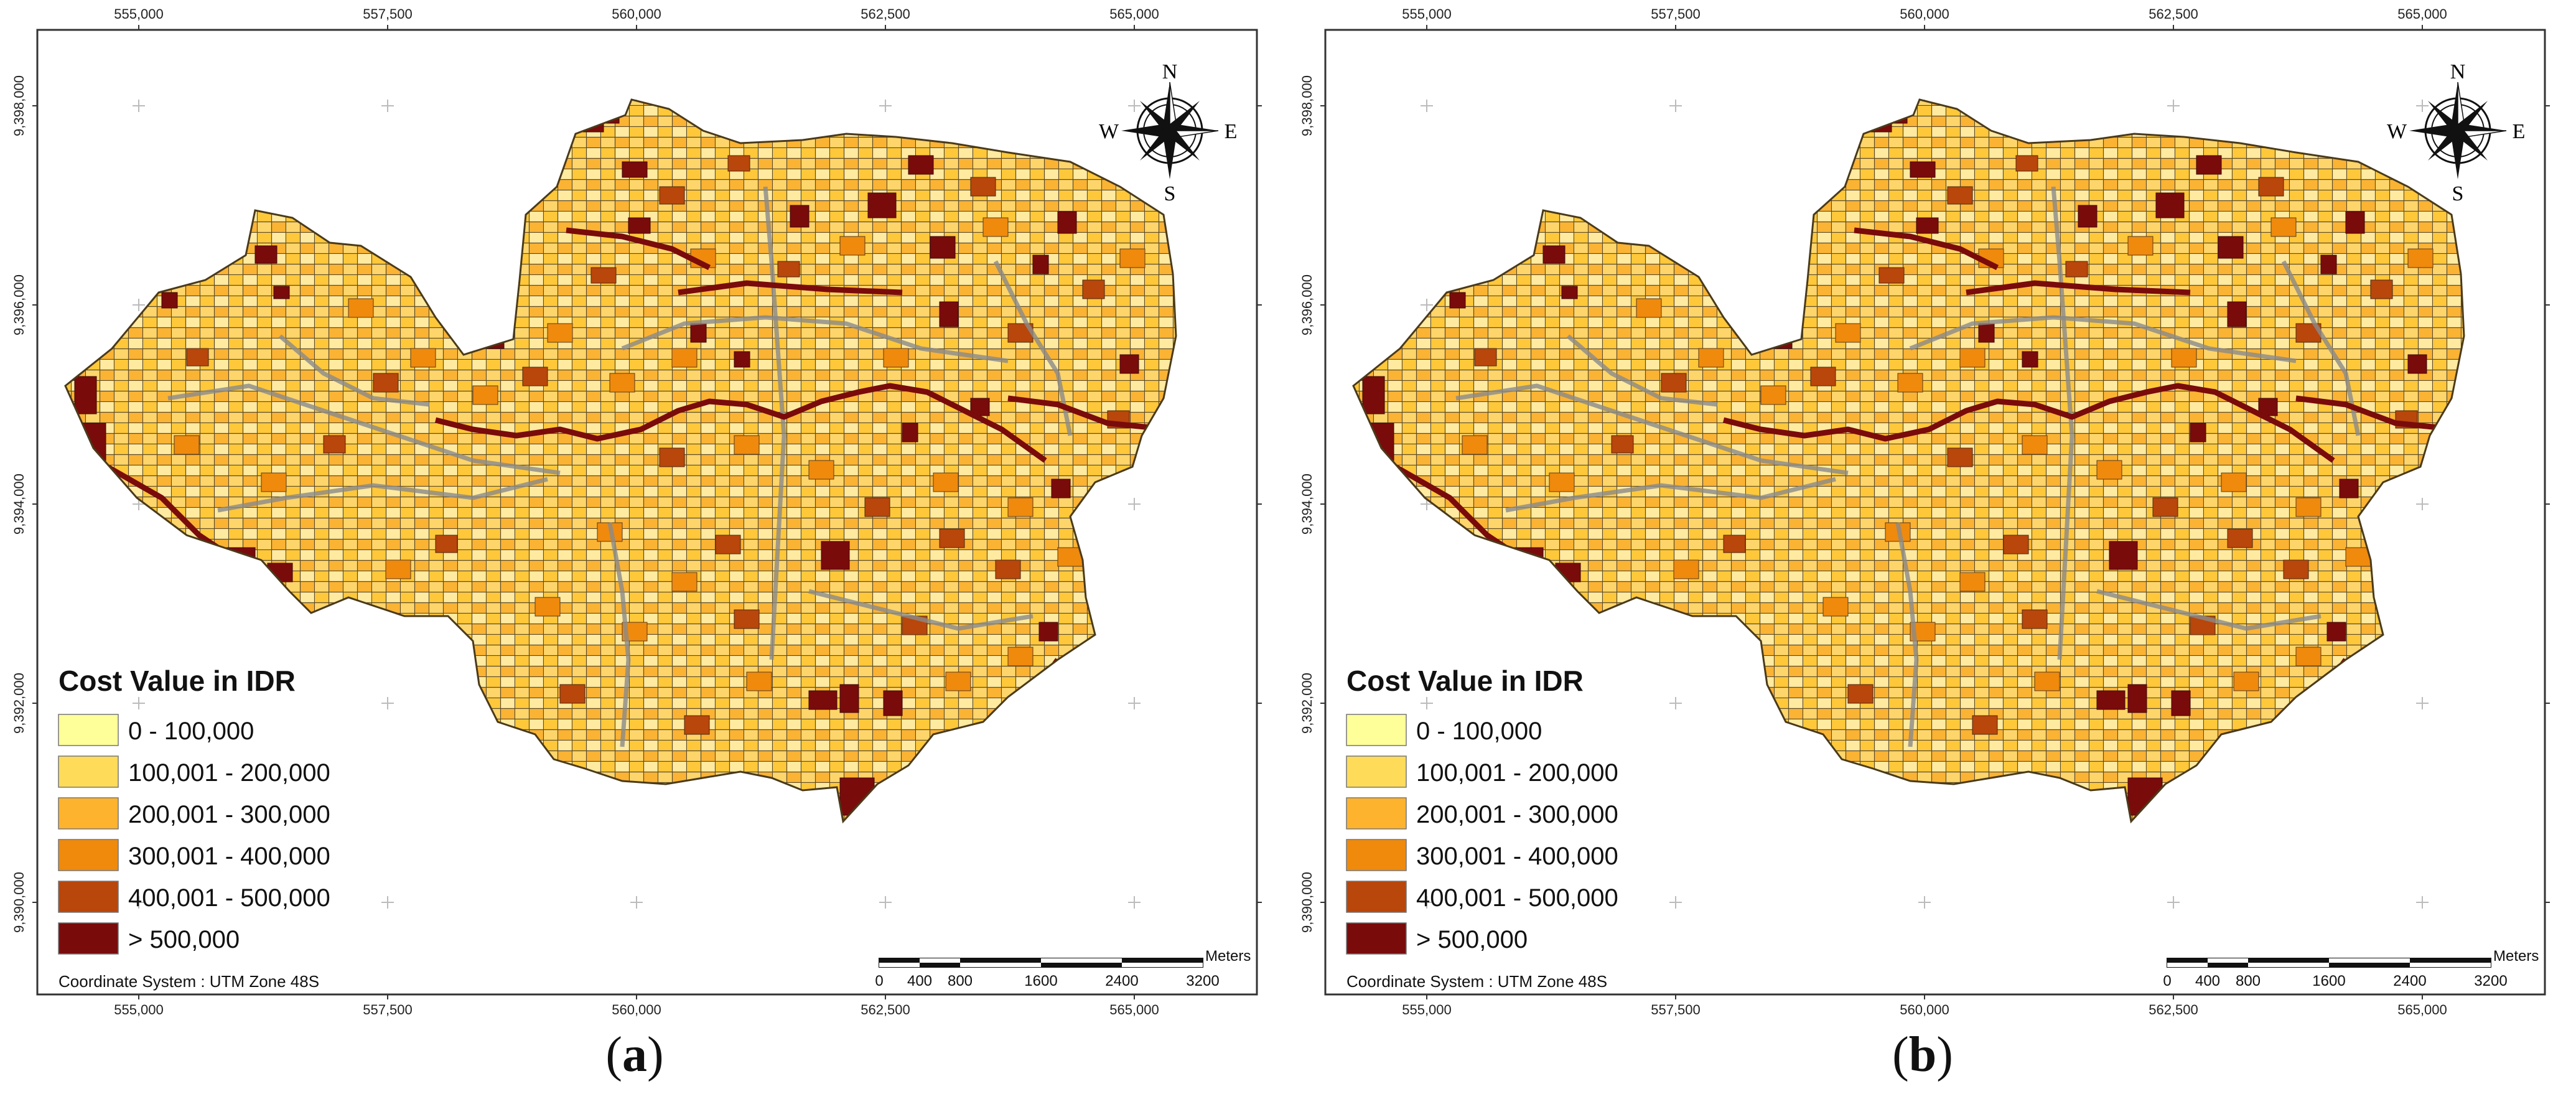  Describe the element at coordinates (19, 703) in the screenshot. I see `y-tick-label-left: 9,392,000` at that location.